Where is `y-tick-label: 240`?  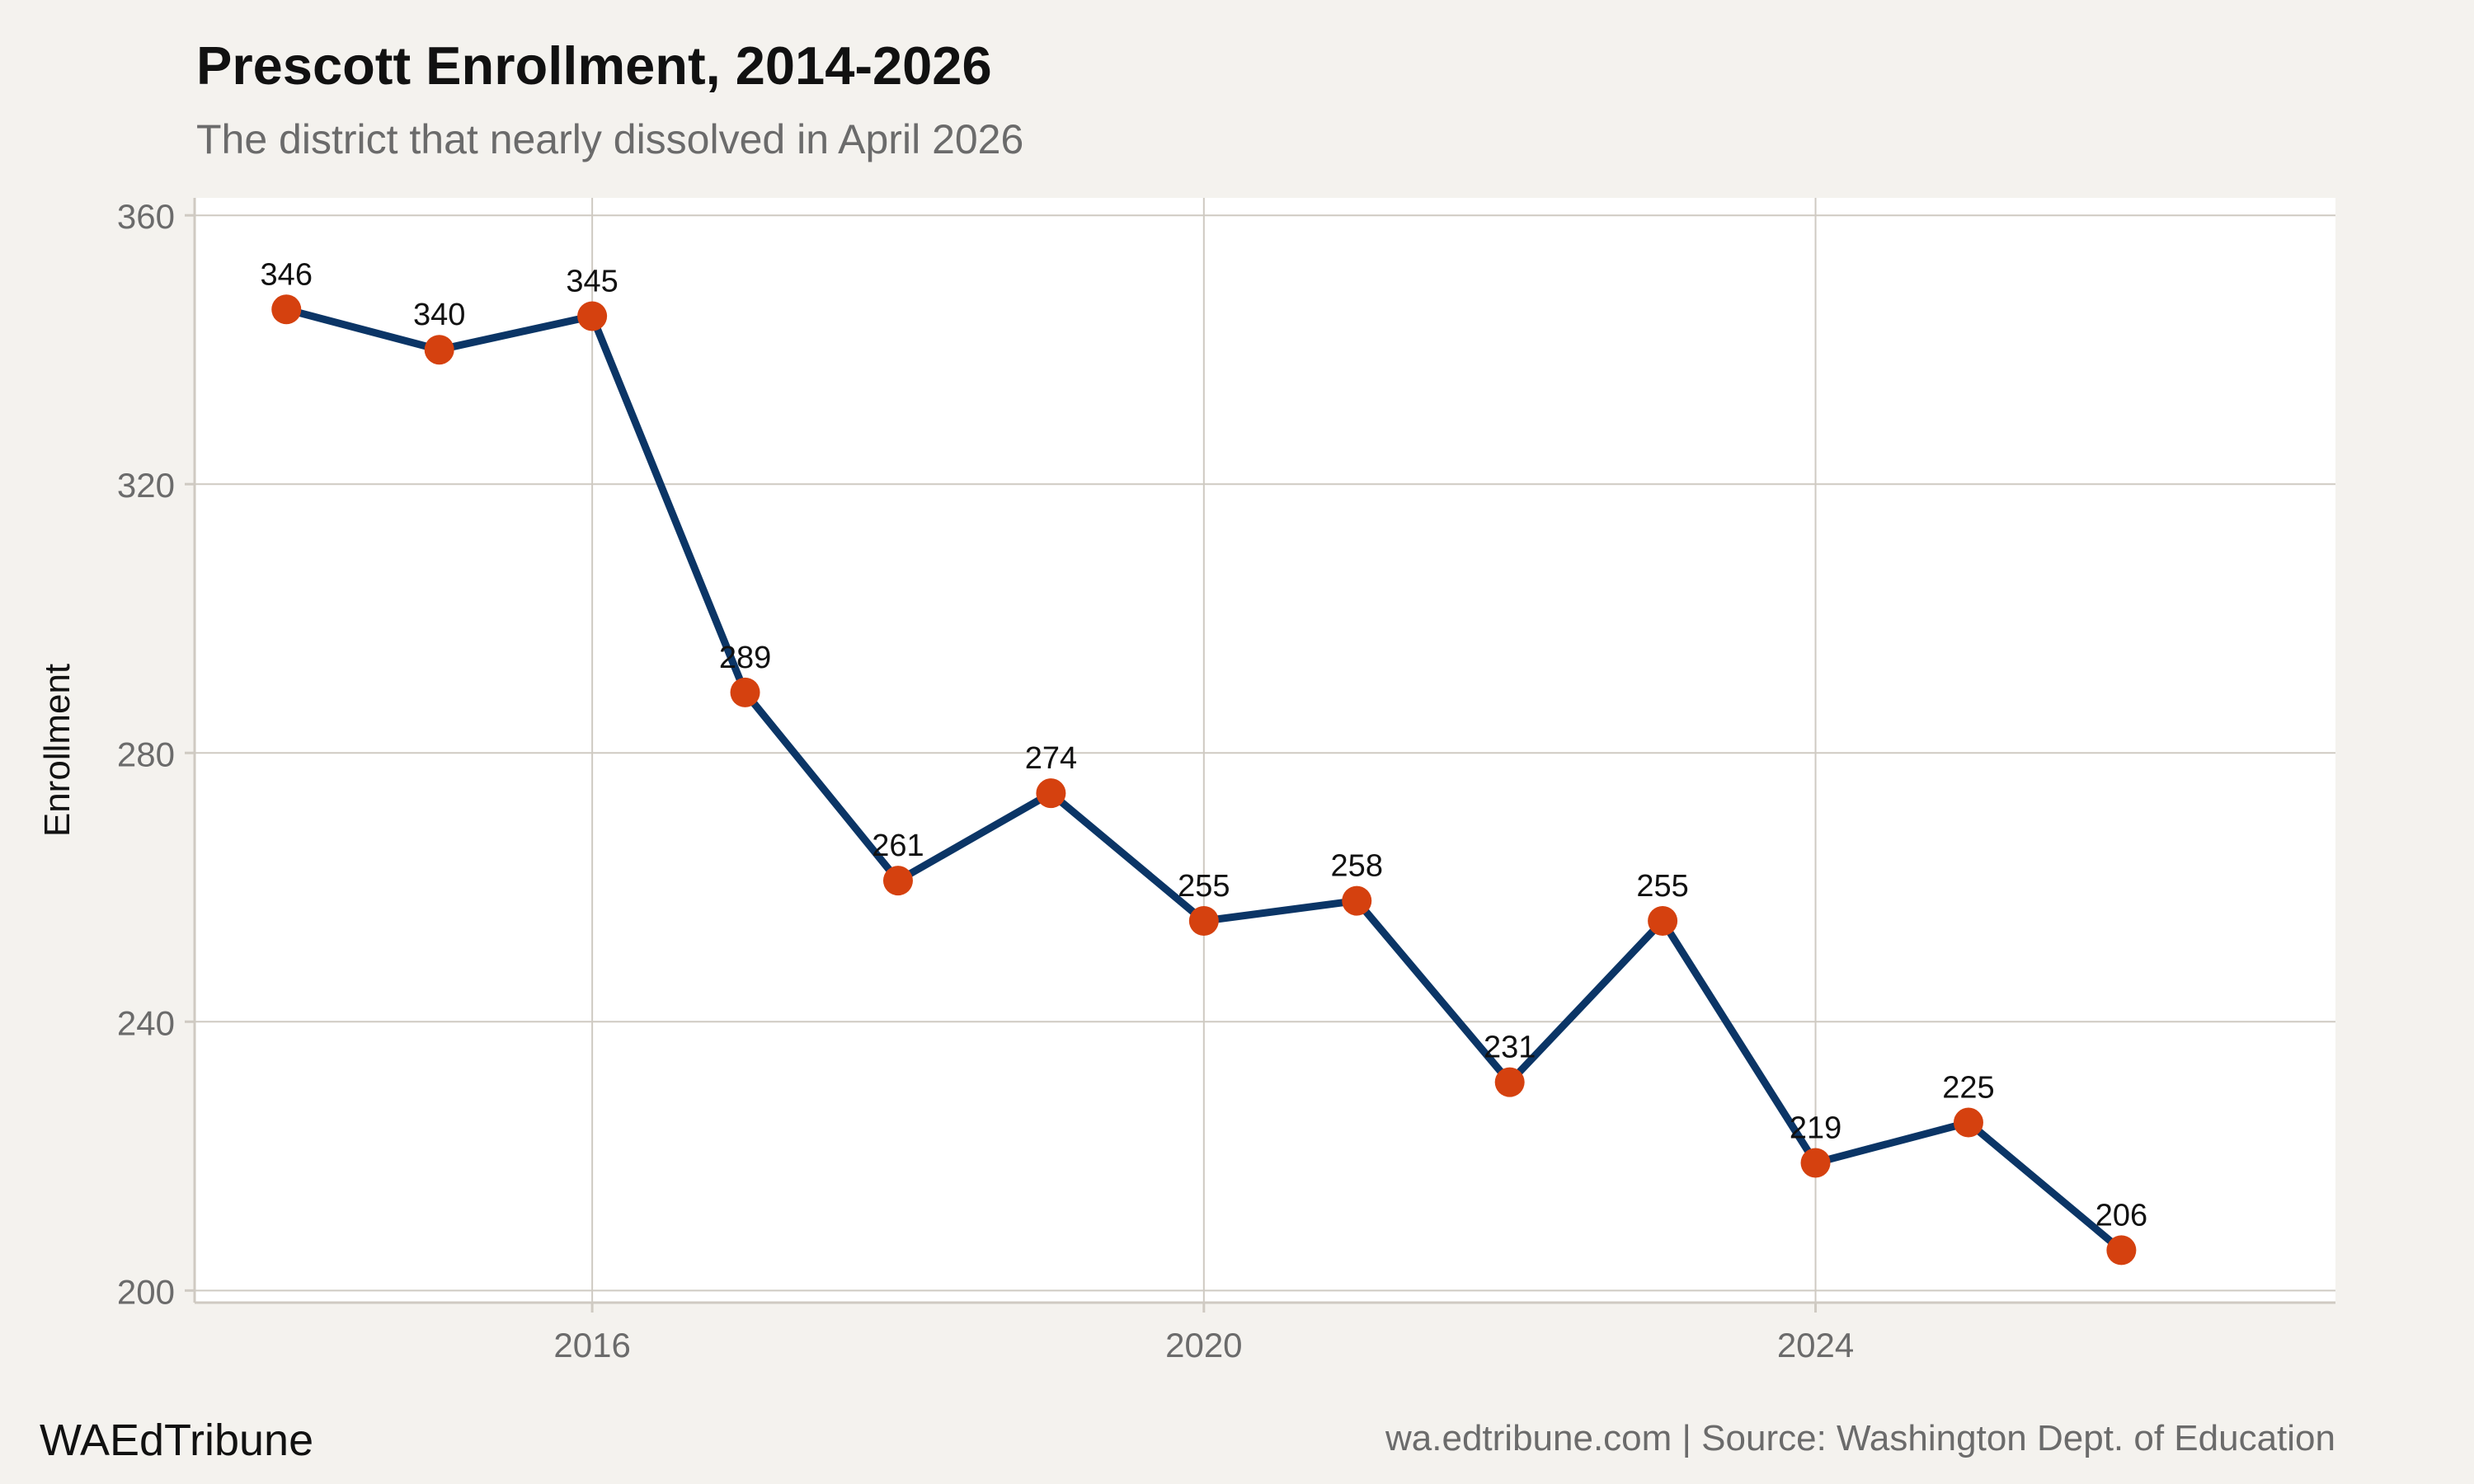
y-tick-label: 240 is located at coordinates (146, 1022).